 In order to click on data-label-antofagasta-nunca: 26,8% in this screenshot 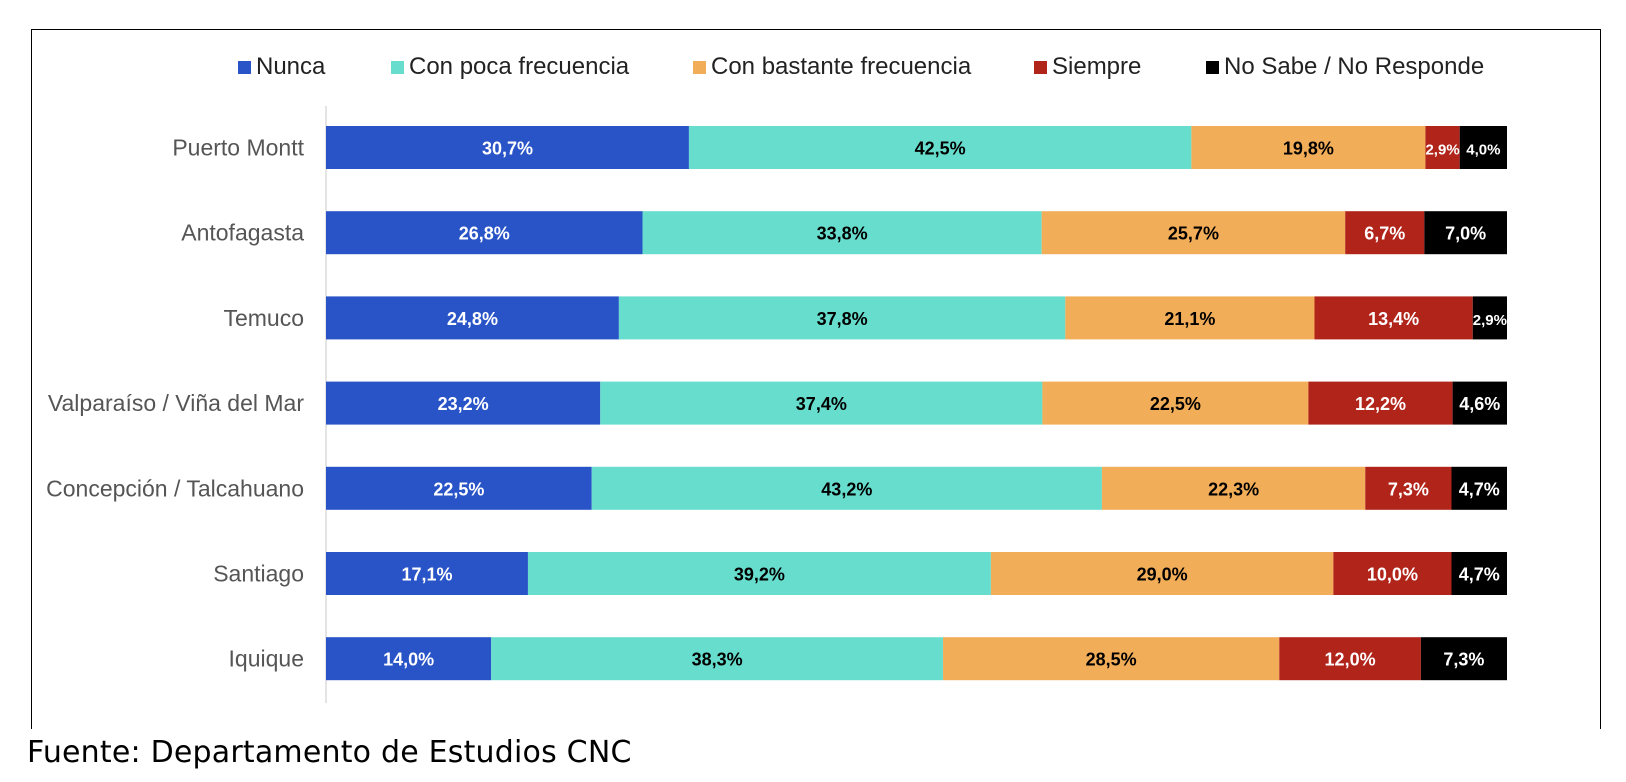, I will do `click(484, 234)`.